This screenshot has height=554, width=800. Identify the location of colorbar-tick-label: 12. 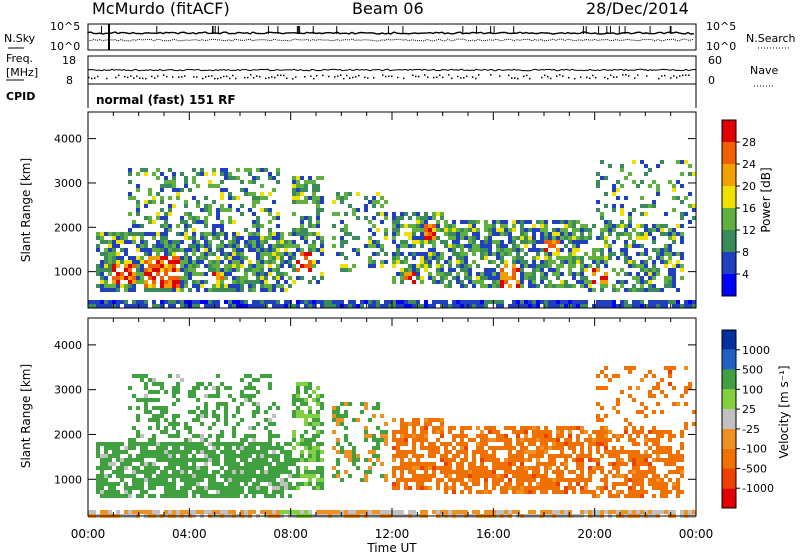
(749, 230).